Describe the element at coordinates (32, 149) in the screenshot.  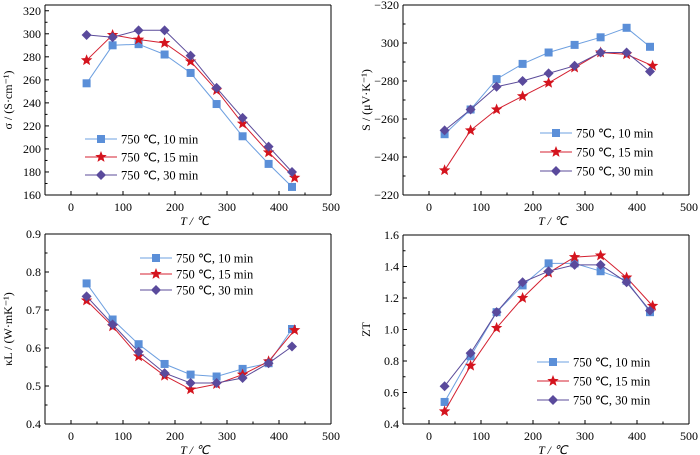
I see `y-tick-label: 200` at that location.